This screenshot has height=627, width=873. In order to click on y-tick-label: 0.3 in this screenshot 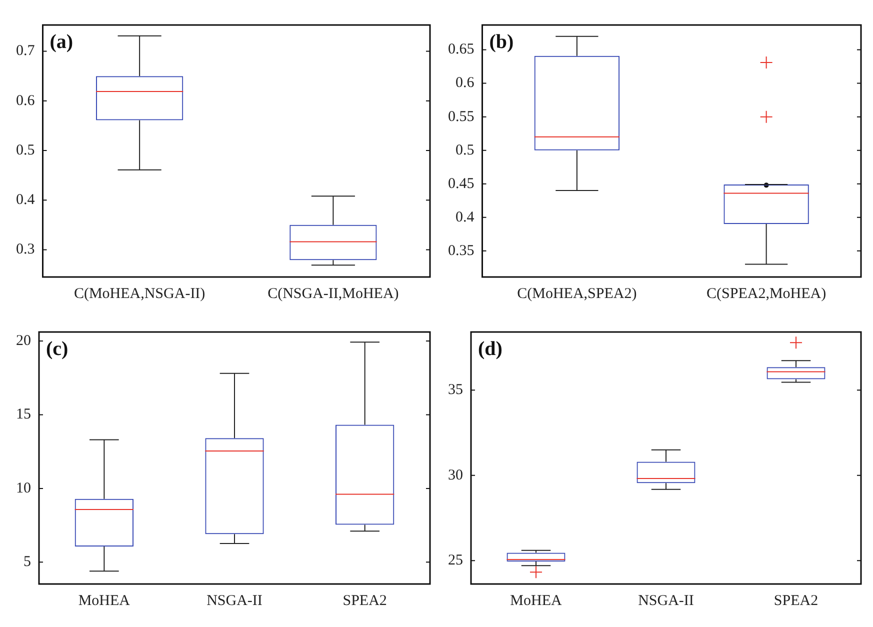, I will do `click(25, 250)`.